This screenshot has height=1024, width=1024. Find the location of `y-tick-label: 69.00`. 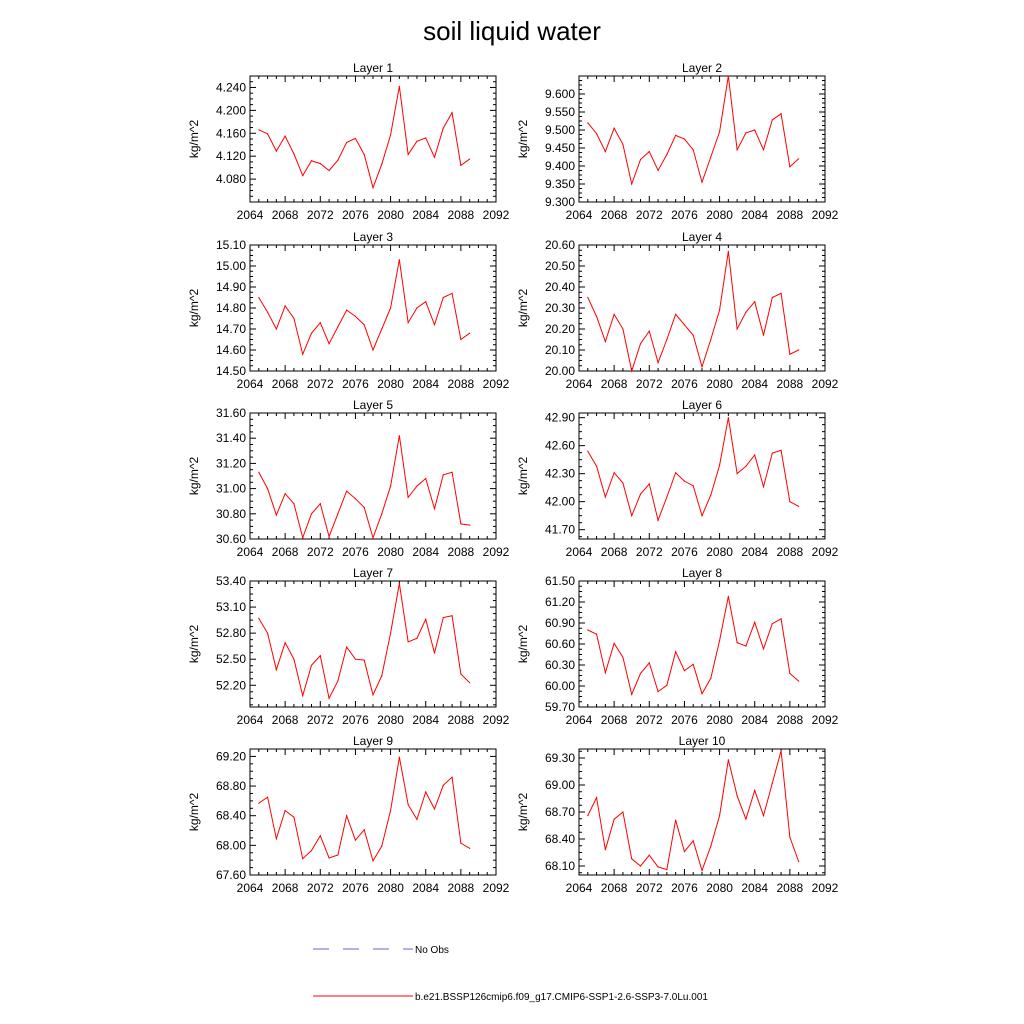

y-tick-label: 69.00 is located at coordinates (560, 785).